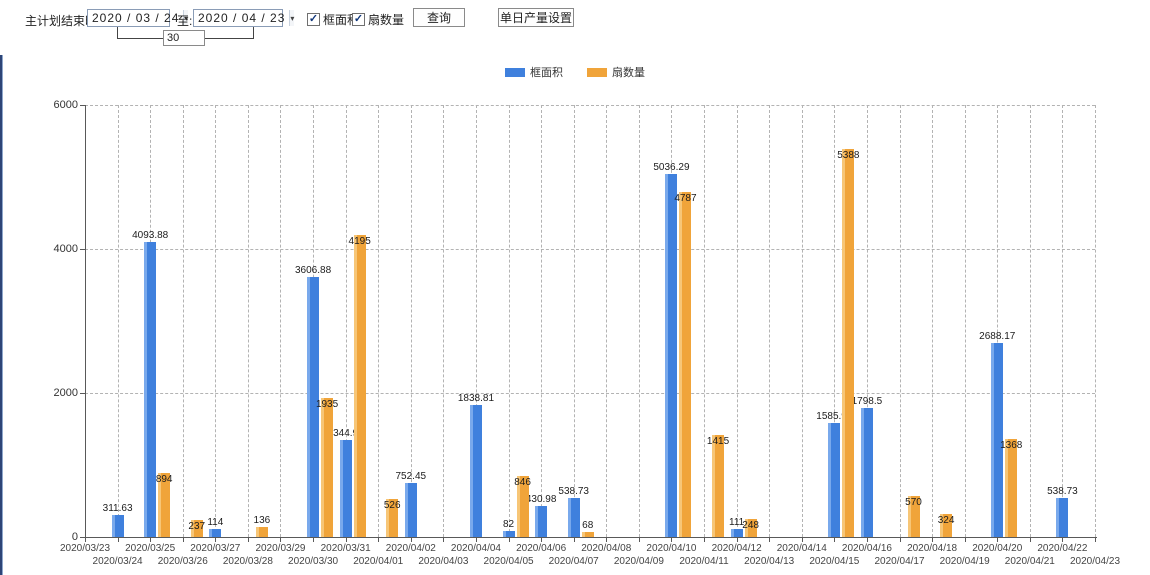  I want to click on x-tick-label: 2020/04/08, so click(606, 548).